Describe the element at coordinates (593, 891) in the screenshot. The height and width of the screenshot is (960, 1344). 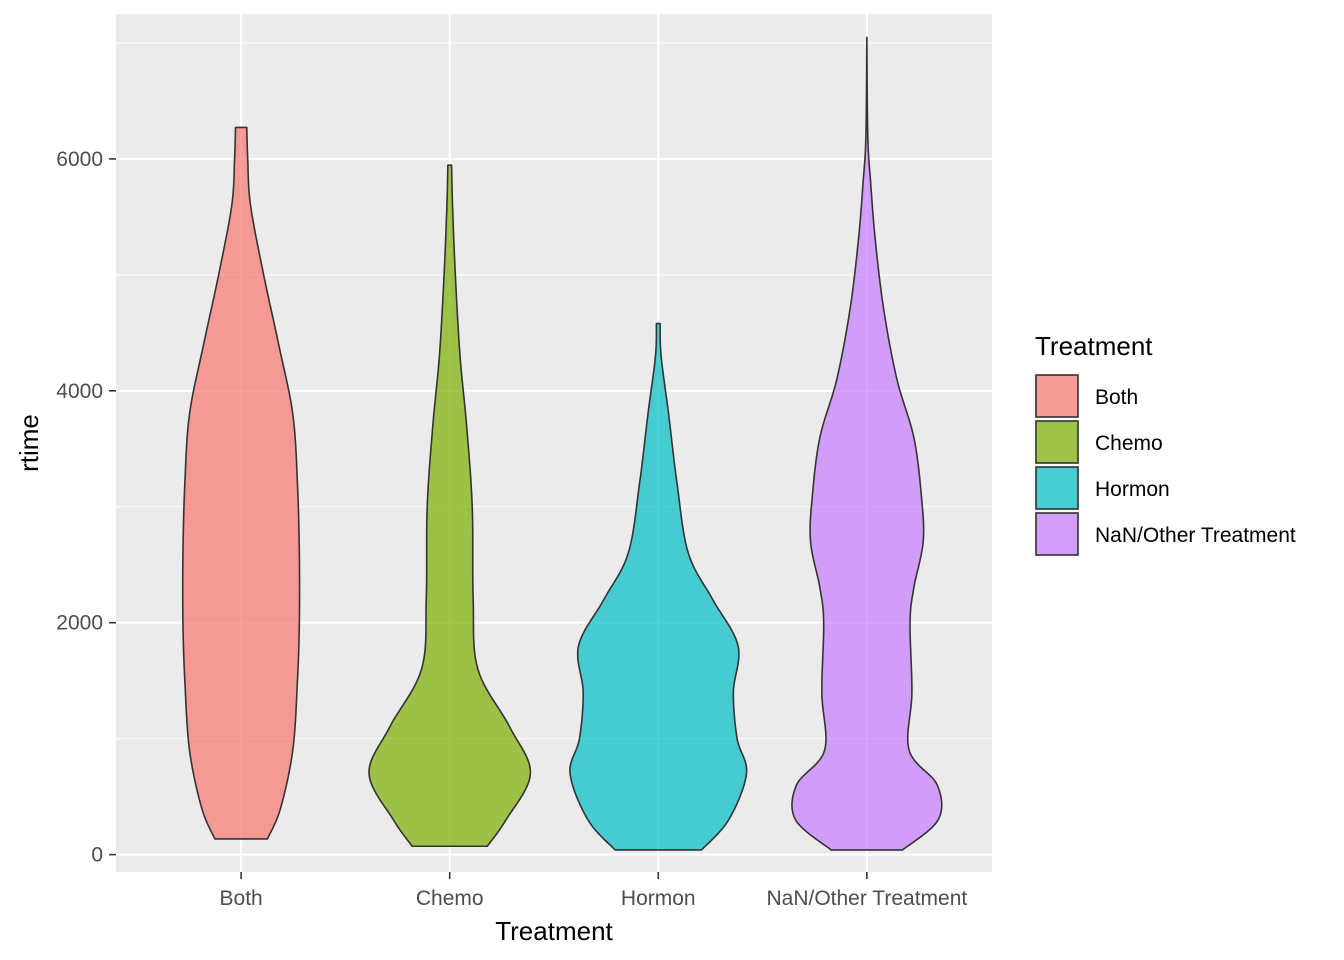
I see `x-axis: Both Chemo Hormon NaN/Other Treatment` at that location.